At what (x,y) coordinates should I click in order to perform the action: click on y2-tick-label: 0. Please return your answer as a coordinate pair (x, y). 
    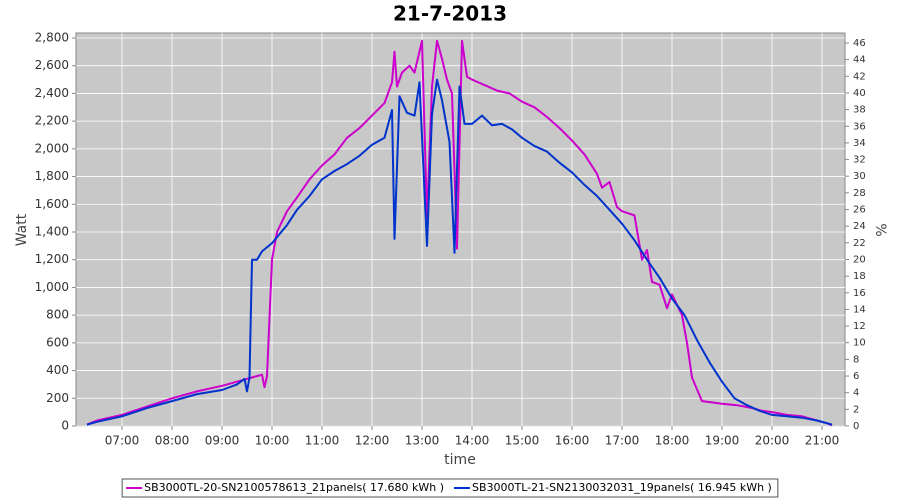
    Looking at the image, I should click on (856, 426).